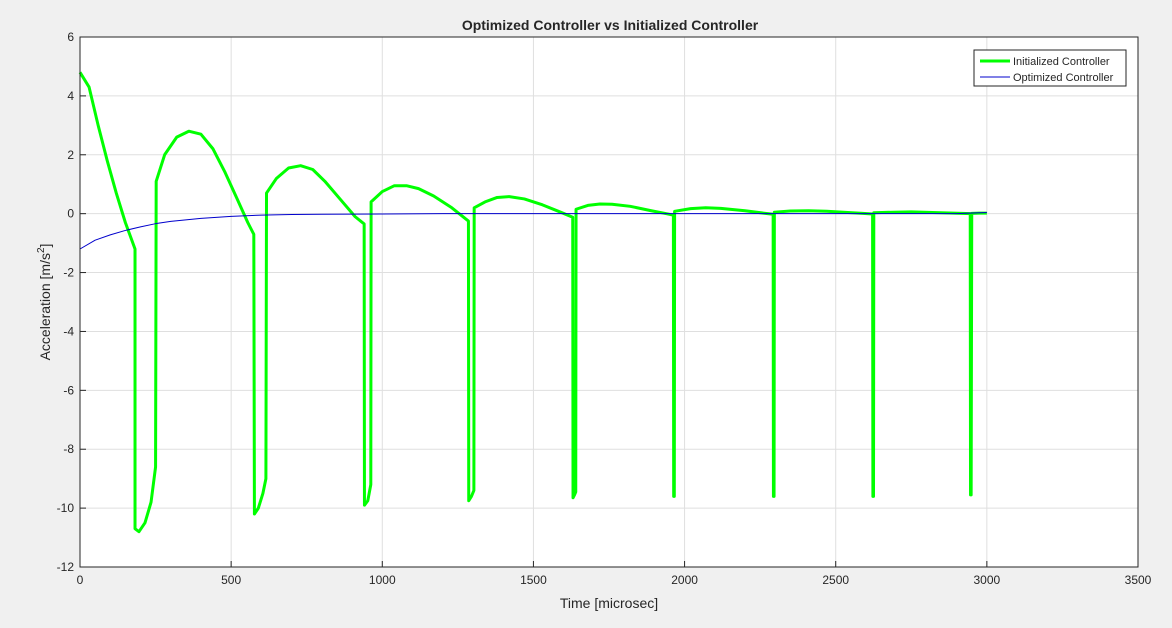 Image resolution: width=1172 pixels, height=628 pixels. I want to click on y-axis-label-text: Acceleration [m/s, so click(45, 306).